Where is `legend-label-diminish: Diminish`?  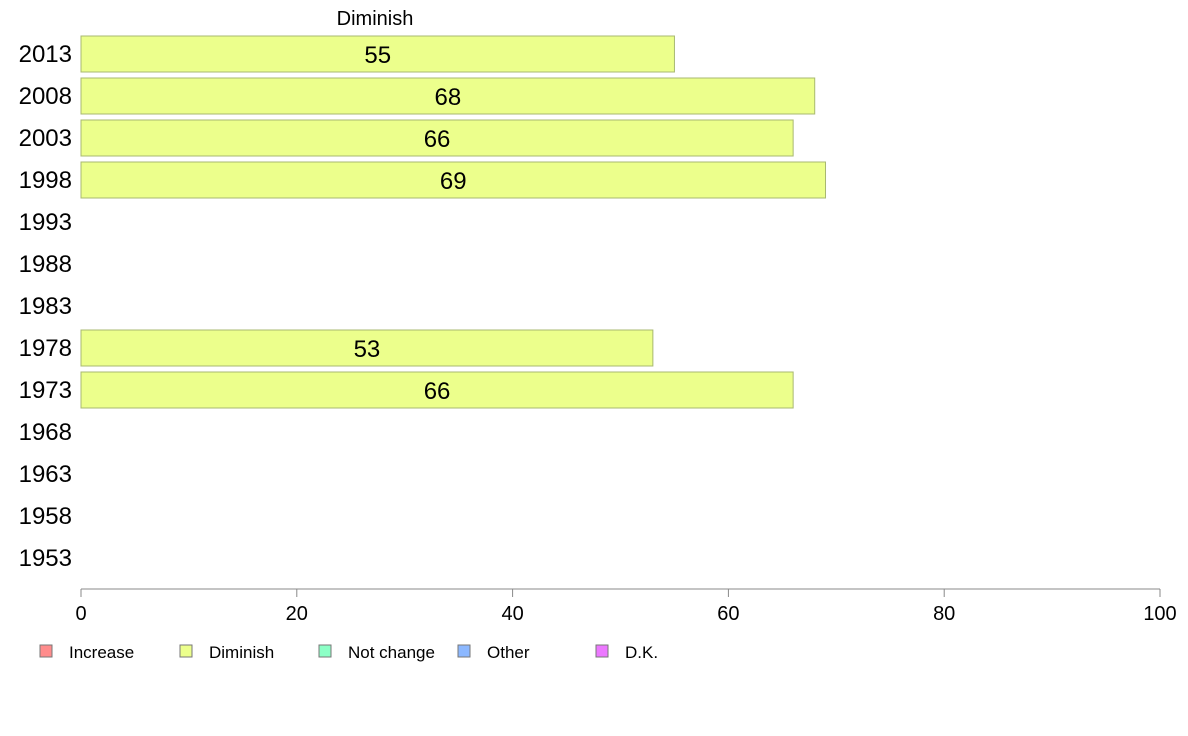
legend-label-diminish: Diminish is located at coordinates (241, 652).